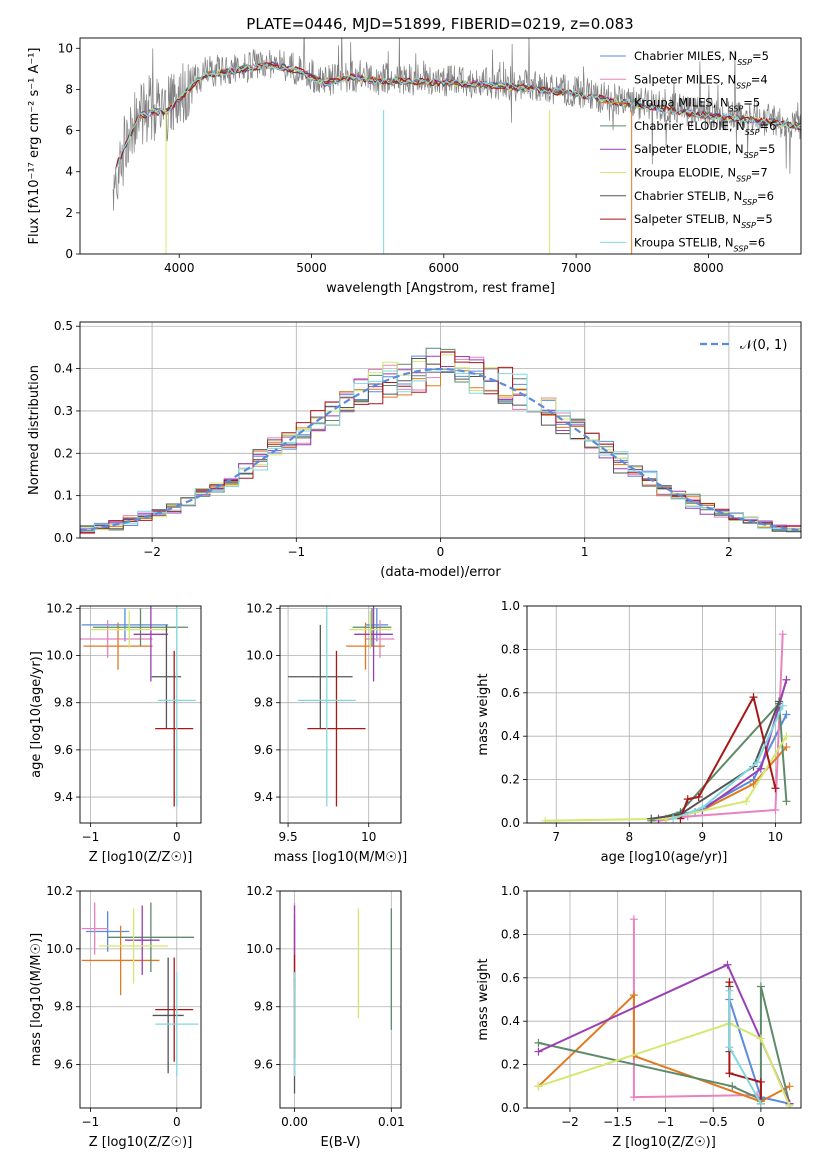 The height and width of the screenshot is (1170, 819). What do you see at coordinates (340, 1142) in the screenshot?
I see `x-axis-label: E(B-V)` at bounding box center [340, 1142].